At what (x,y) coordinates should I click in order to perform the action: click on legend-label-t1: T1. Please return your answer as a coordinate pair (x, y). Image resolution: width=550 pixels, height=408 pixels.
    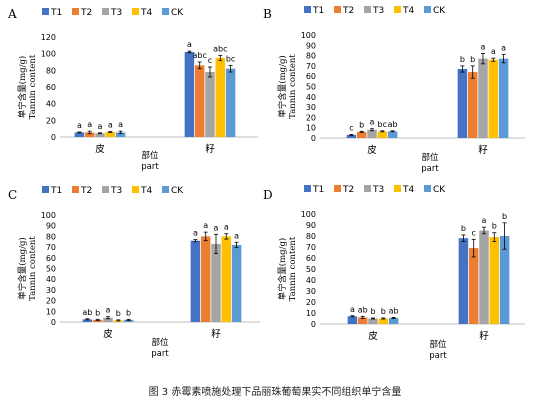
    Looking at the image, I should click on (56, 191).